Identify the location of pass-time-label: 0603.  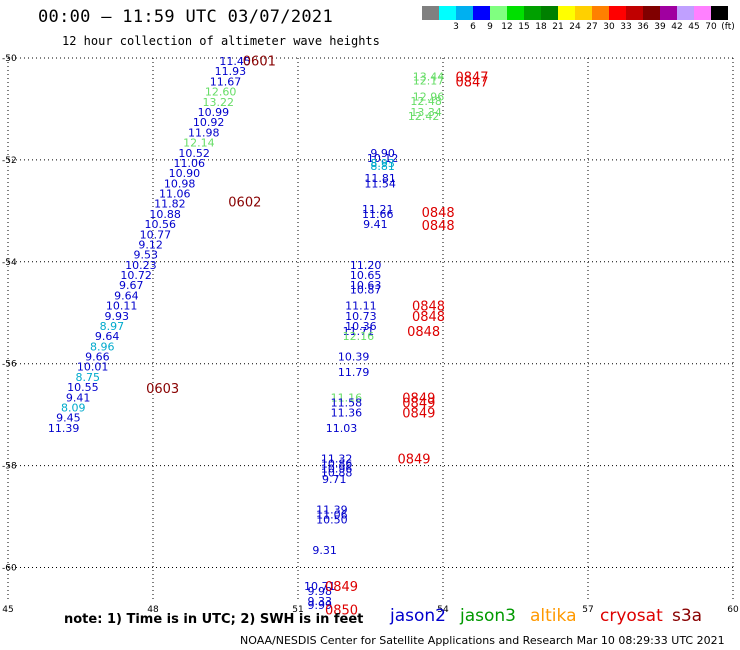
(162, 389).